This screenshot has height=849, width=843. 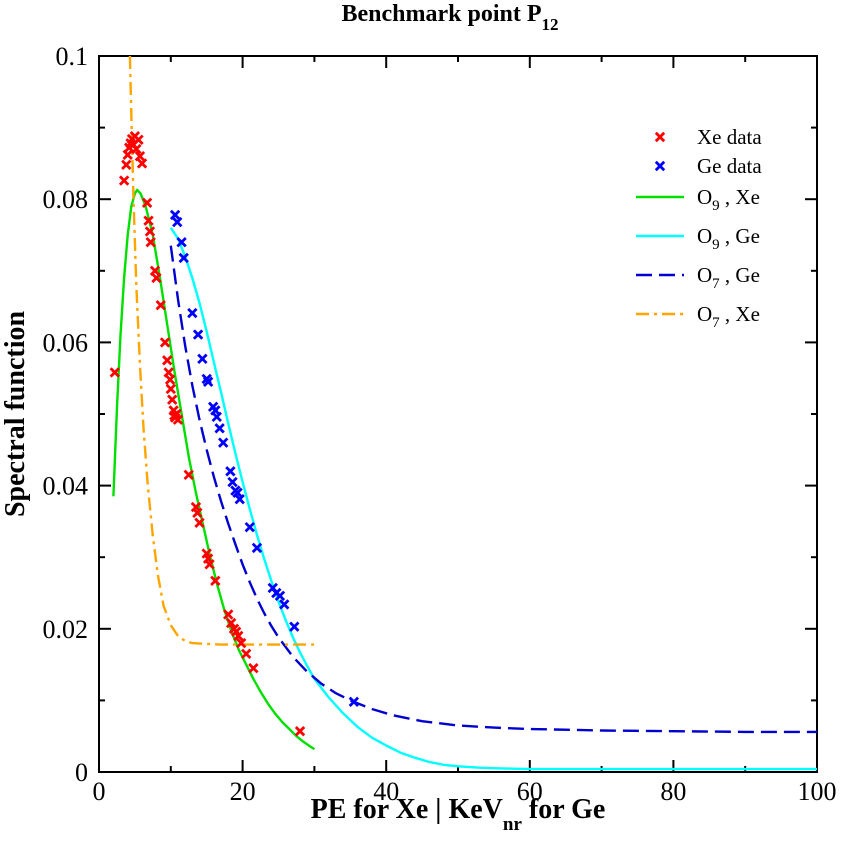 I want to click on legend-label-o7-ge: O7 , Ge, so click(x=728, y=277).